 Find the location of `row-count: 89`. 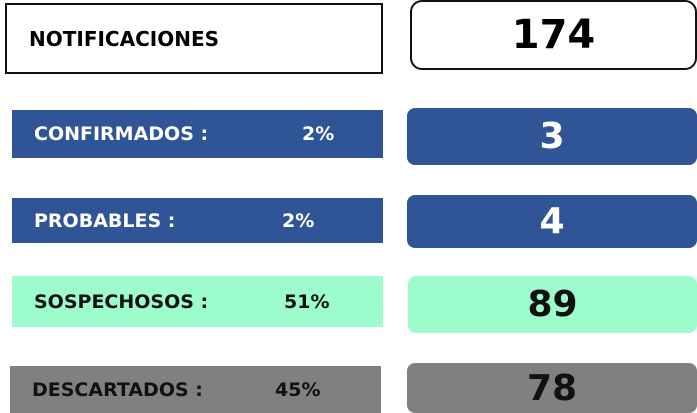

row-count: 89 is located at coordinates (552, 304).